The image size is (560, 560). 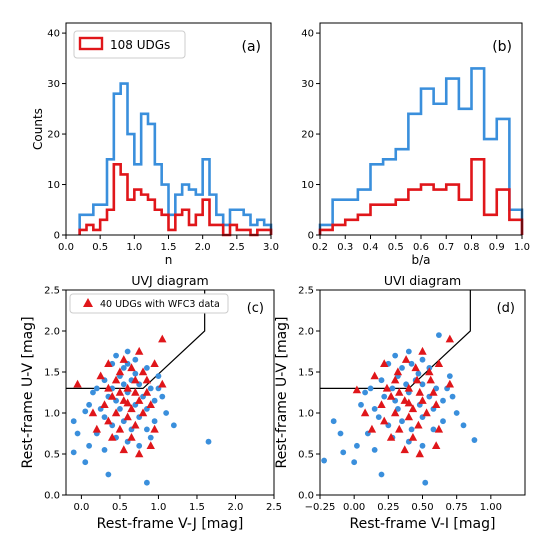 What do you see at coordinates (422, 280) in the screenshot?
I see `chart-title-d: UVI diagram` at bounding box center [422, 280].